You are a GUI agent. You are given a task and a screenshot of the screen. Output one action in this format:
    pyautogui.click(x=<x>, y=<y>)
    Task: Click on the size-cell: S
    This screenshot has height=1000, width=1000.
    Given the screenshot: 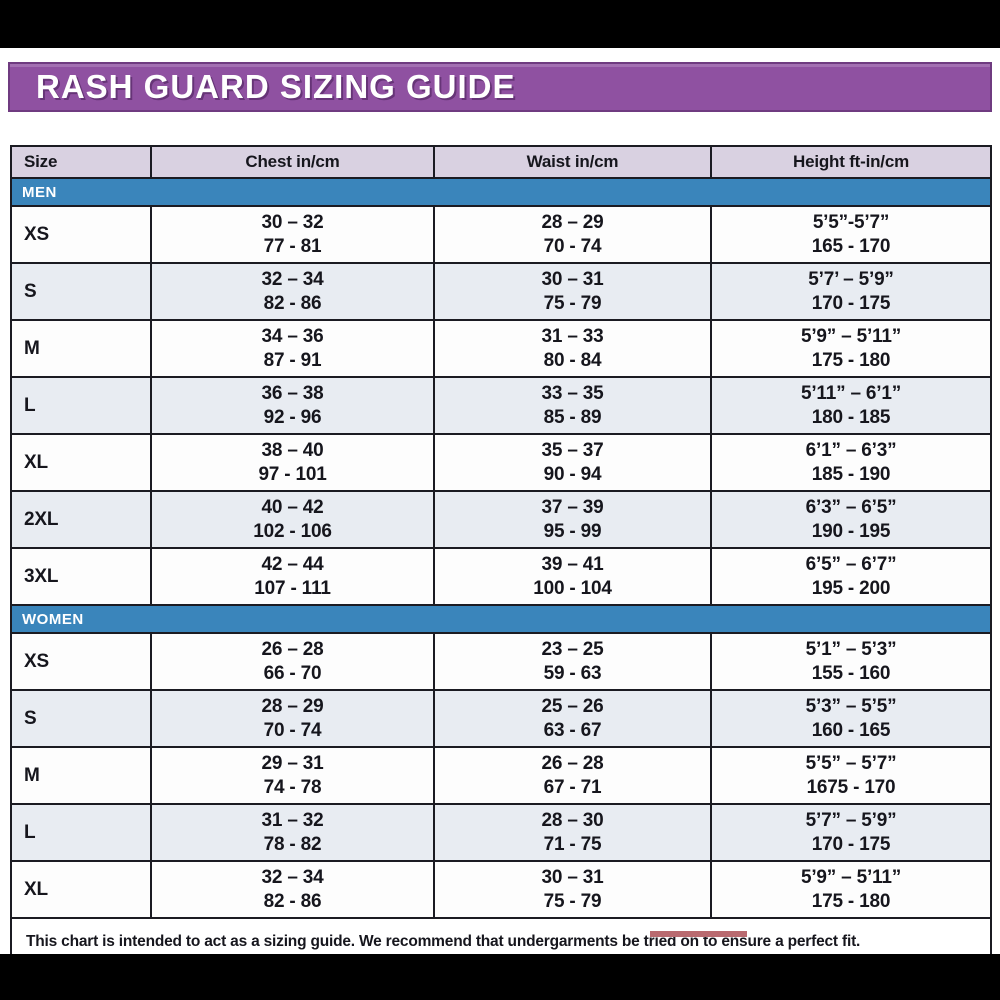 What is the action you would take?
    pyautogui.click(x=81, y=291)
    